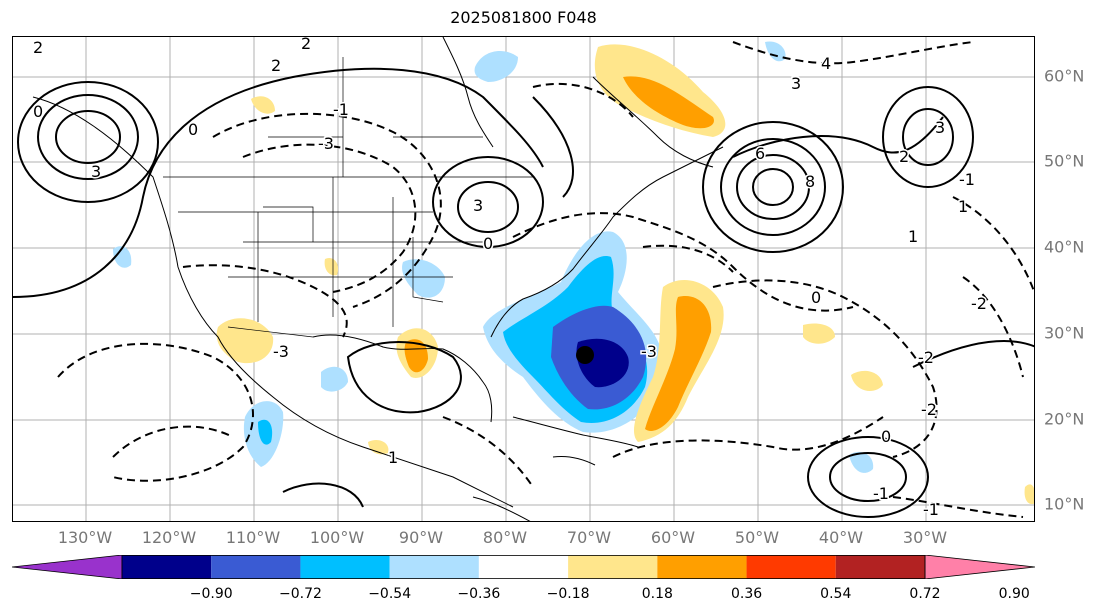 The image size is (1105, 615). I want to click on lon-label: 130°W, so click(85, 537).